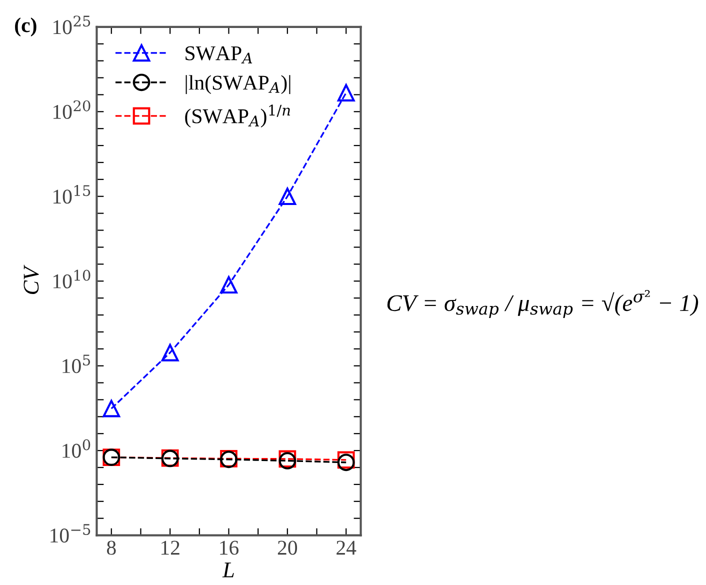 The image size is (706, 585). Describe the element at coordinates (76, 448) in the screenshot. I see `y-tick-label: 10$^{0}$` at that location.